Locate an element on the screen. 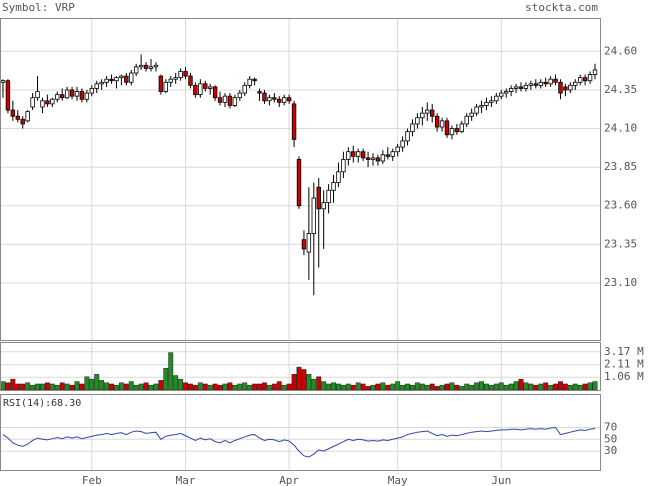 The image size is (655, 486). y-tick-label: 23.85 is located at coordinates (620, 166).